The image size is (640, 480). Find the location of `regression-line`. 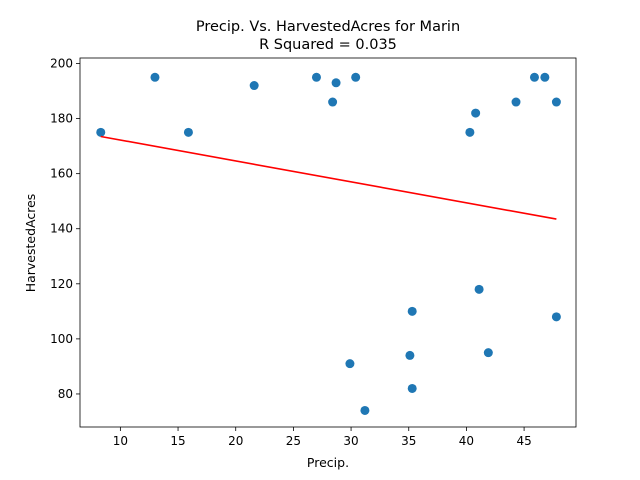

regression-line is located at coordinates (328, 177).